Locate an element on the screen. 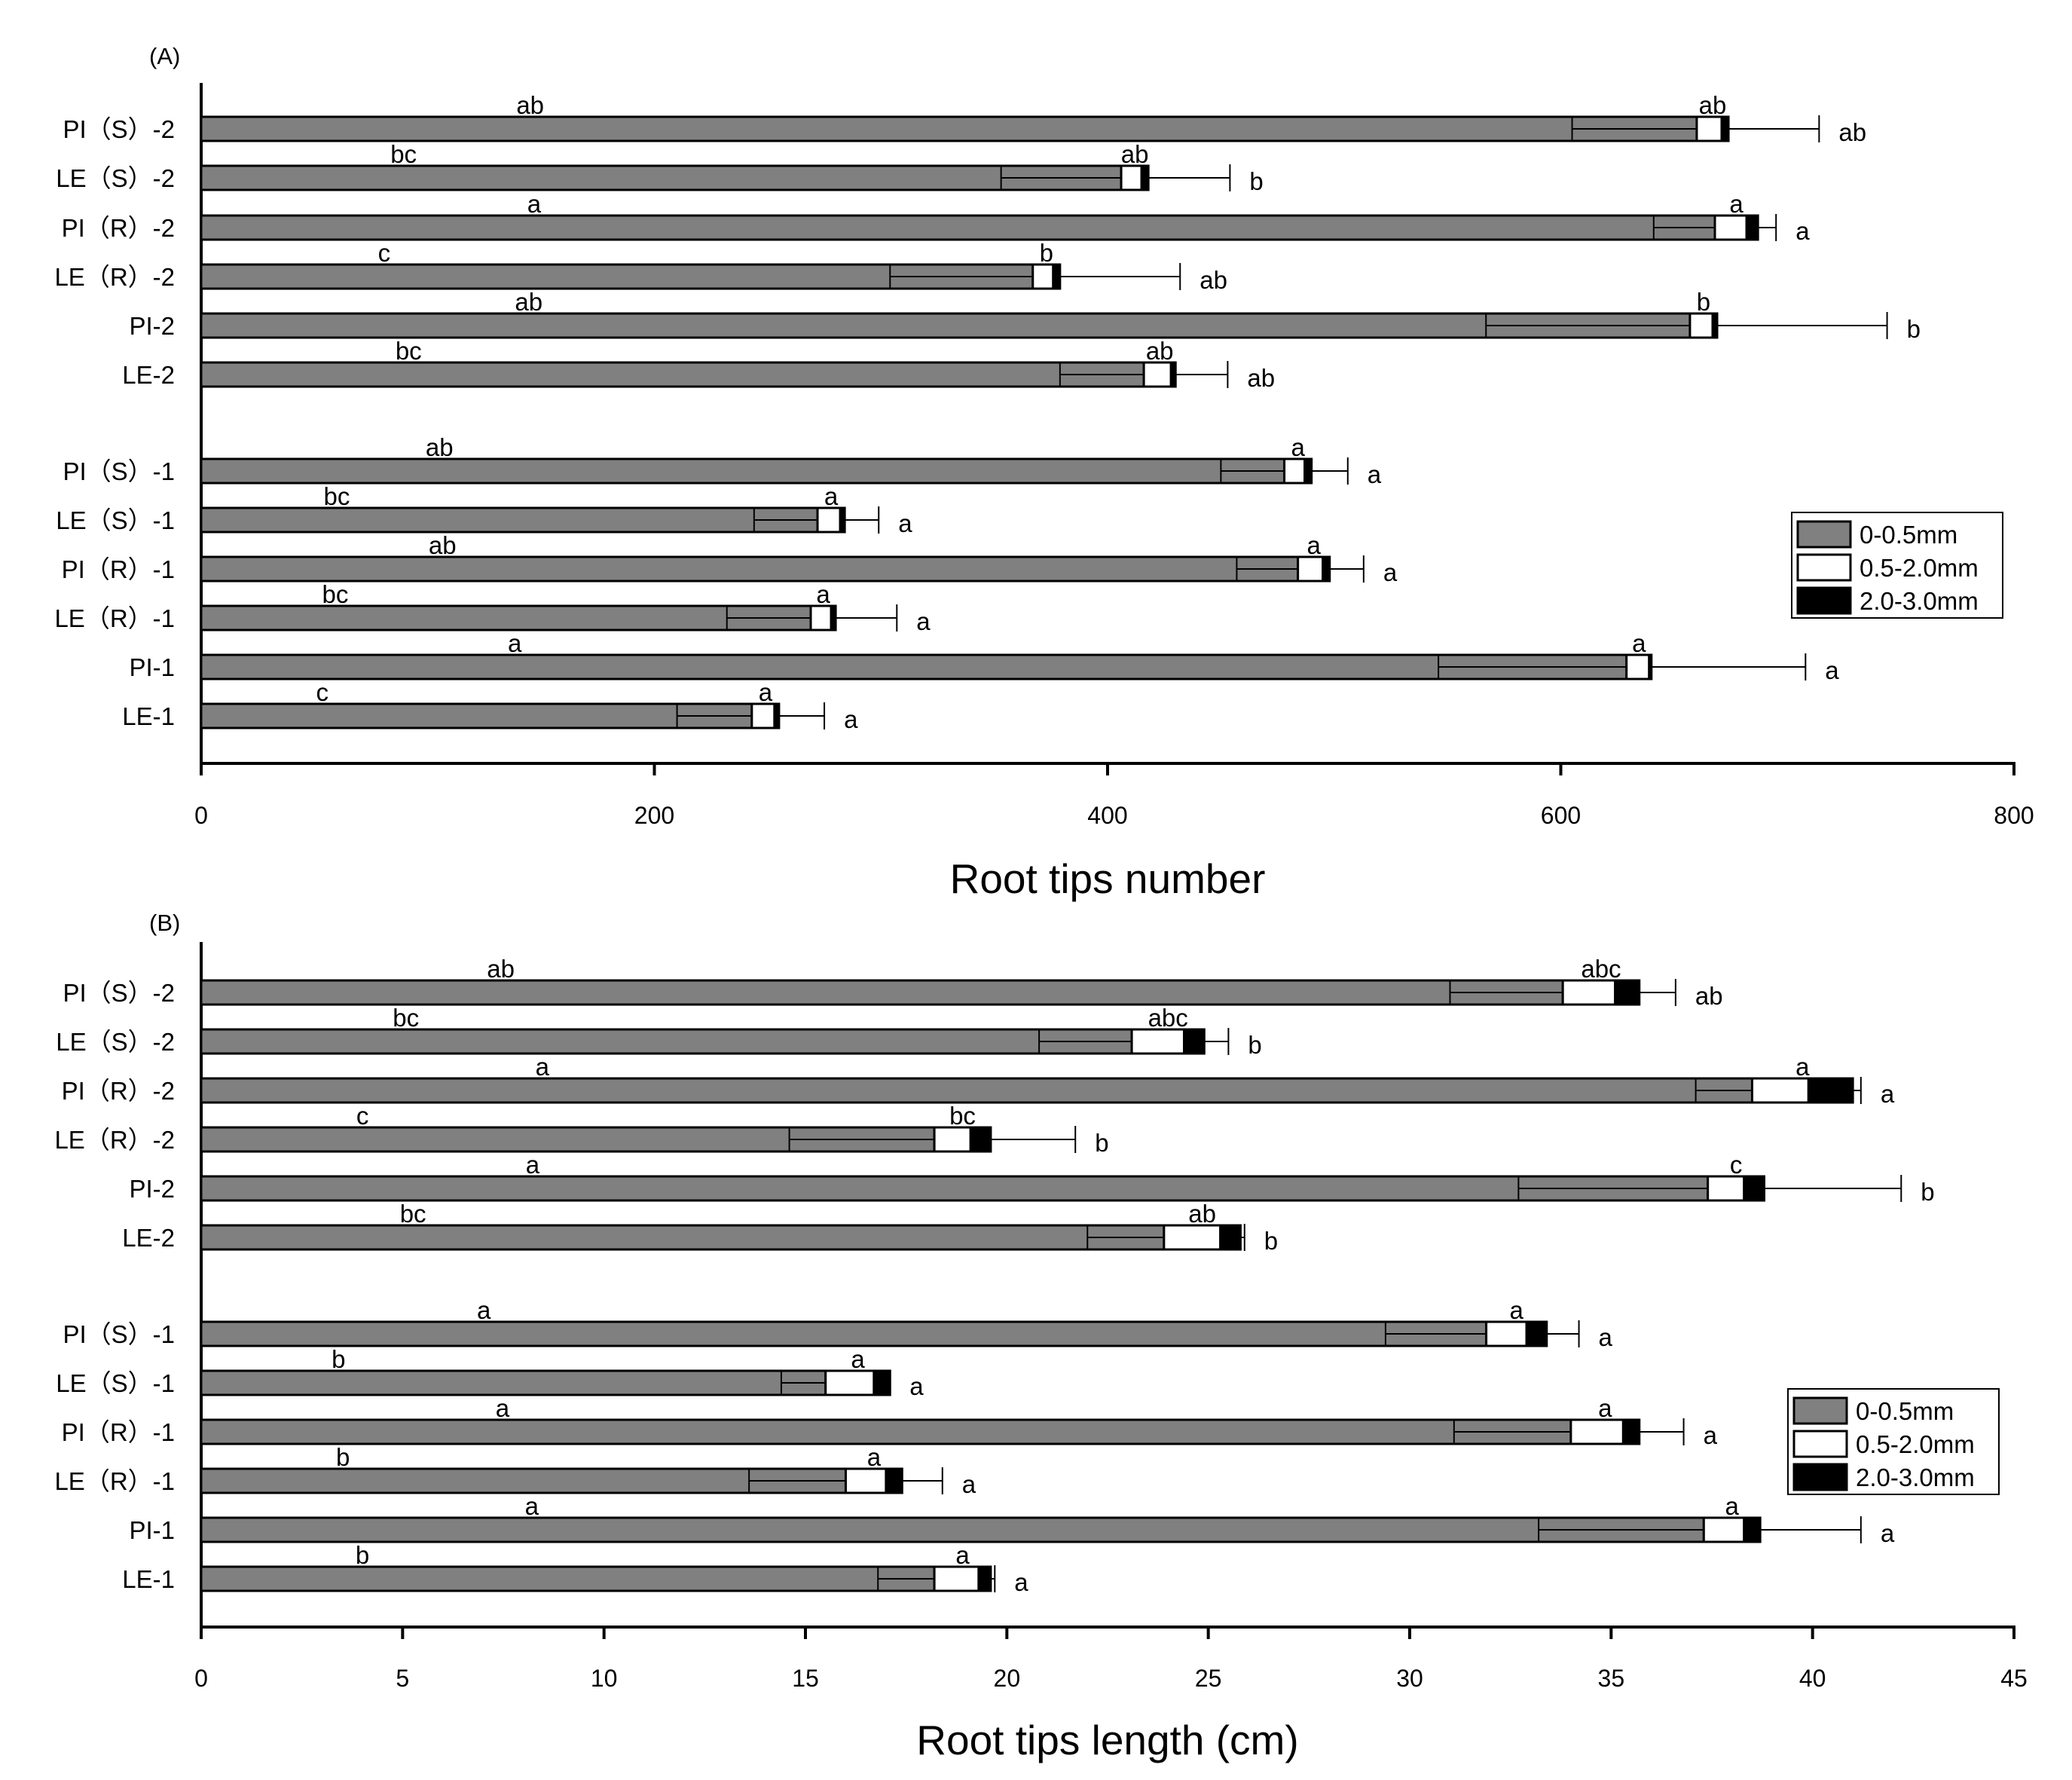 This screenshot has height=1780, width=2072. x-tick-label: 200 is located at coordinates (654, 815).